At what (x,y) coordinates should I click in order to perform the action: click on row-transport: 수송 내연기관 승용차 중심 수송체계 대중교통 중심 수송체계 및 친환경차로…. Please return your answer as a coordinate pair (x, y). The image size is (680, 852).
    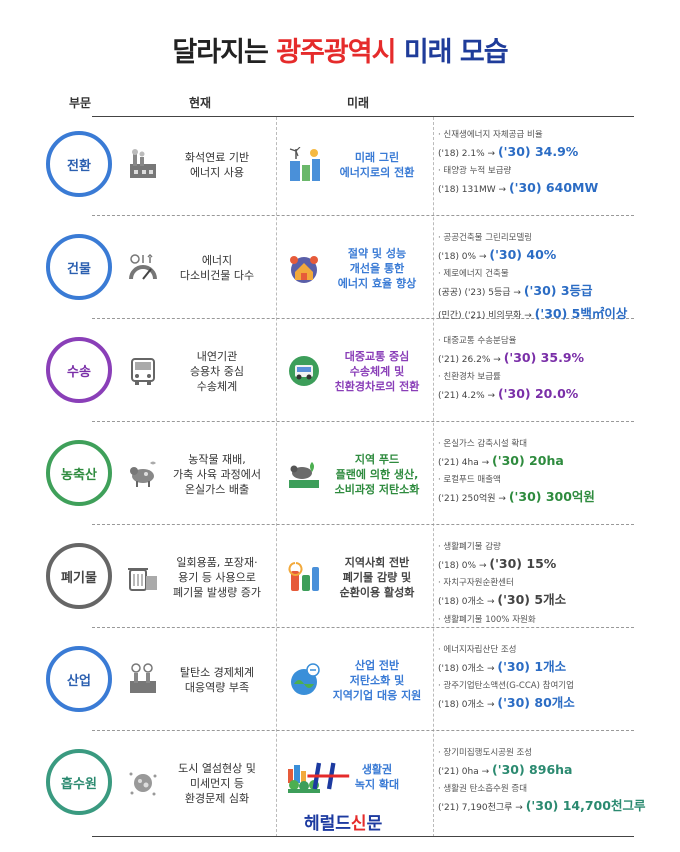
    Looking at the image, I should click on (340, 371).